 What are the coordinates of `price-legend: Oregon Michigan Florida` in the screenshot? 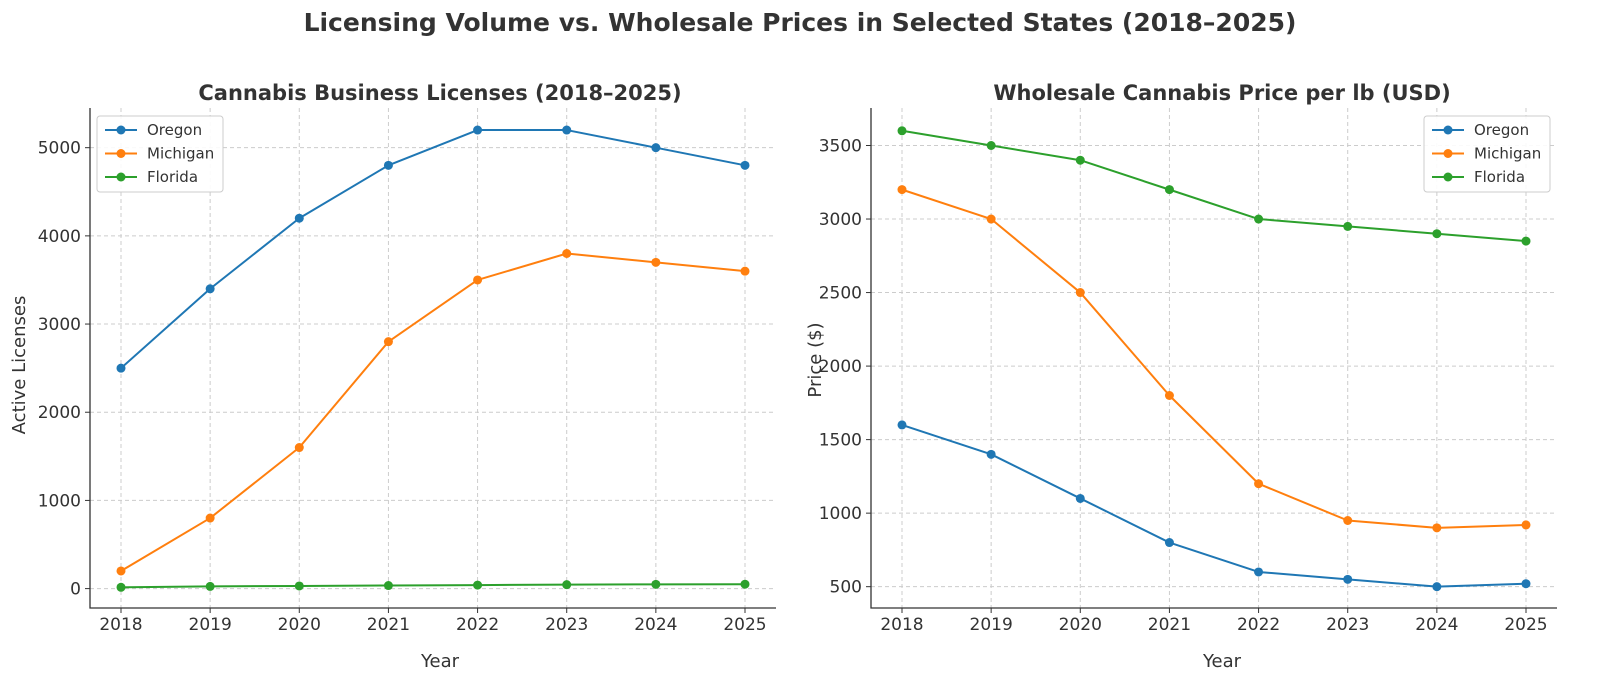 It's located at (1487, 154).